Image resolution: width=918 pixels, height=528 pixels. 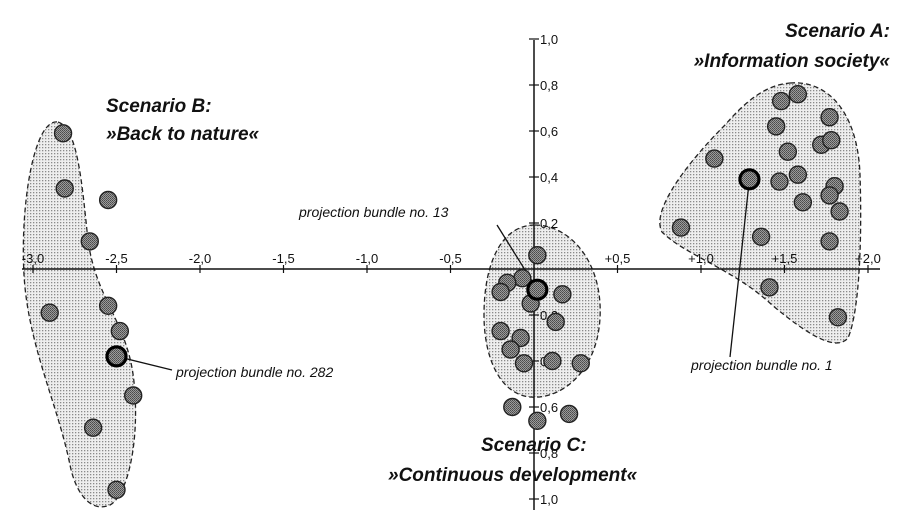 What do you see at coordinates (534, 445) in the screenshot?
I see `scenario-c-title: Scenario C:` at bounding box center [534, 445].